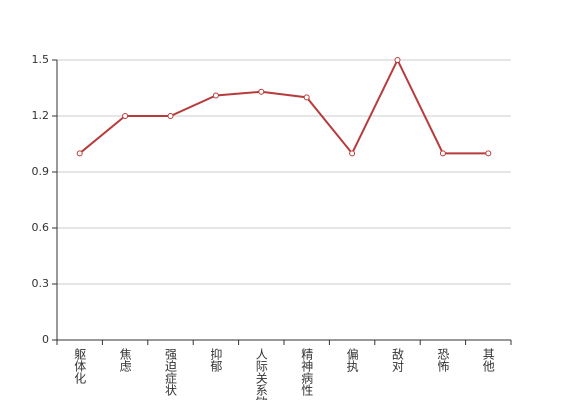 The image size is (567, 400). Describe the element at coordinates (41, 227) in the screenshot. I see `y-tick-label: 0.6` at that location.